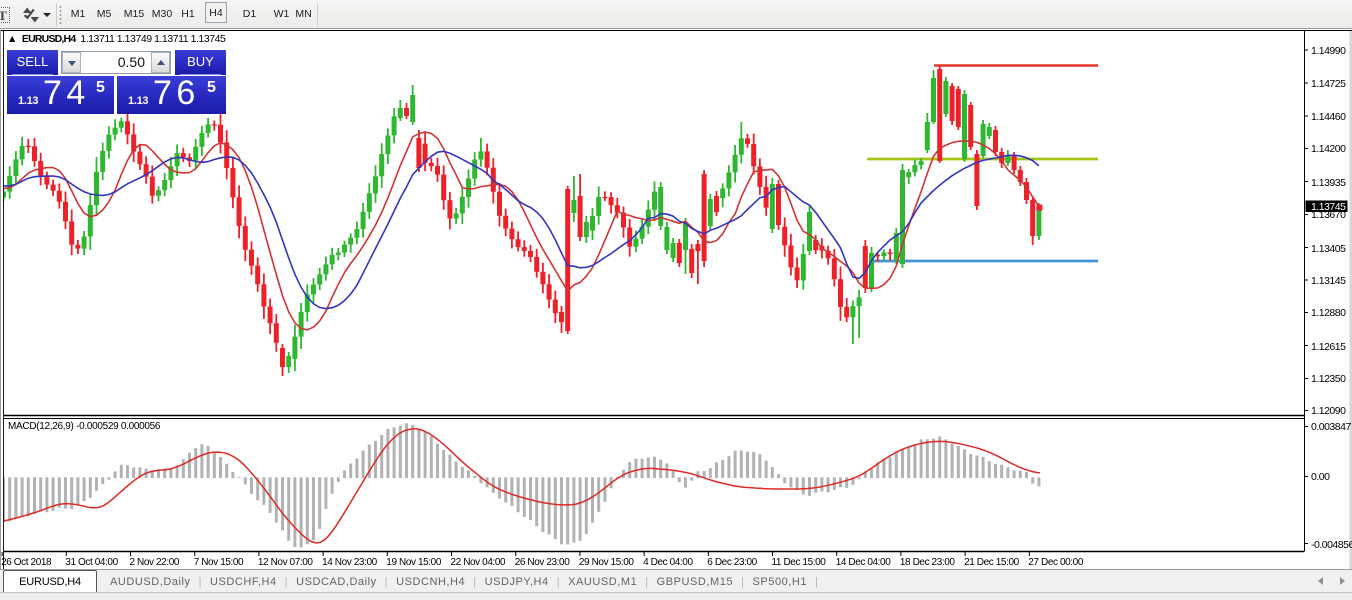  Describe the element at coordinates (1331, 427) in the screenshot. I see `svg-text: 0.003847` at that location.